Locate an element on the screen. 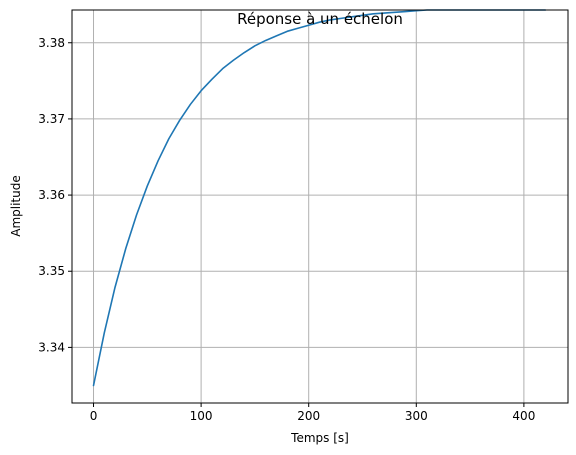 The width and height of the screenshot is (576, 455). x-tick-label: 200 is located at coordinates (308, 416).